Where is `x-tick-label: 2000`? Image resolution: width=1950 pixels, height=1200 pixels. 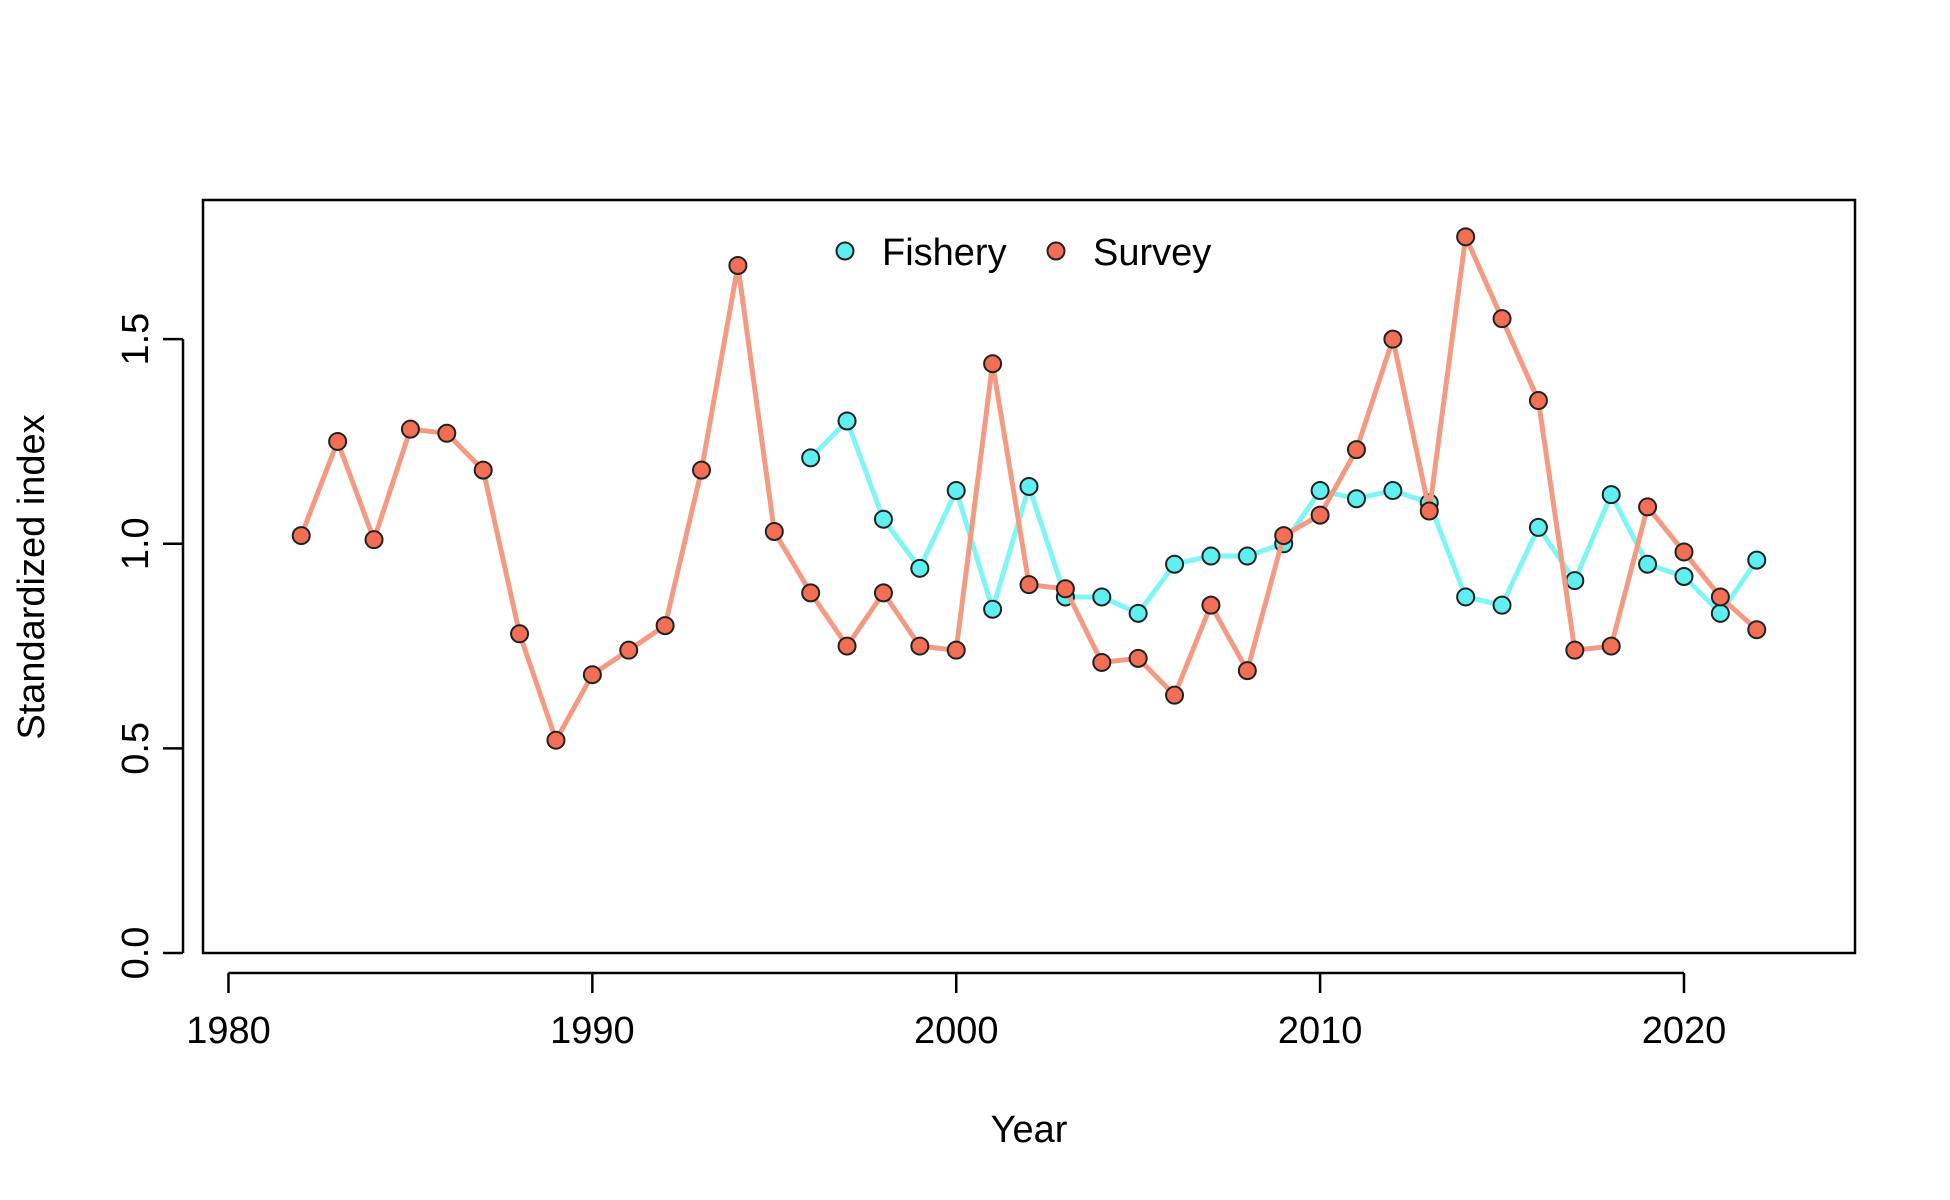 x-tick-label: 2000 is located at coordinates (956, 1031).